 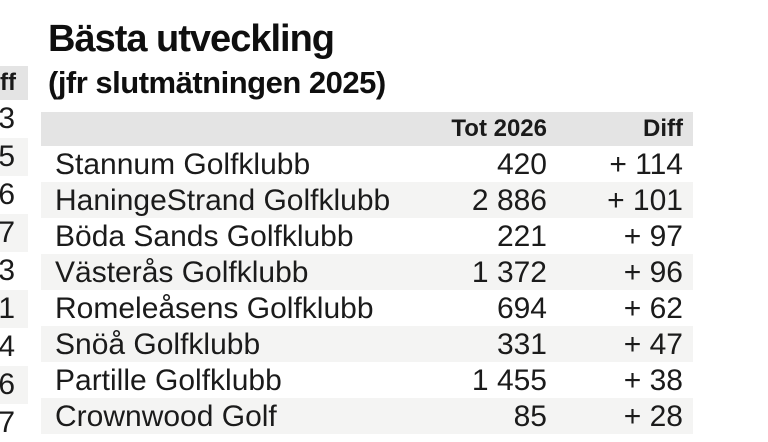 I want to click on cell-diff: + 47, so click(x=653, y=344).